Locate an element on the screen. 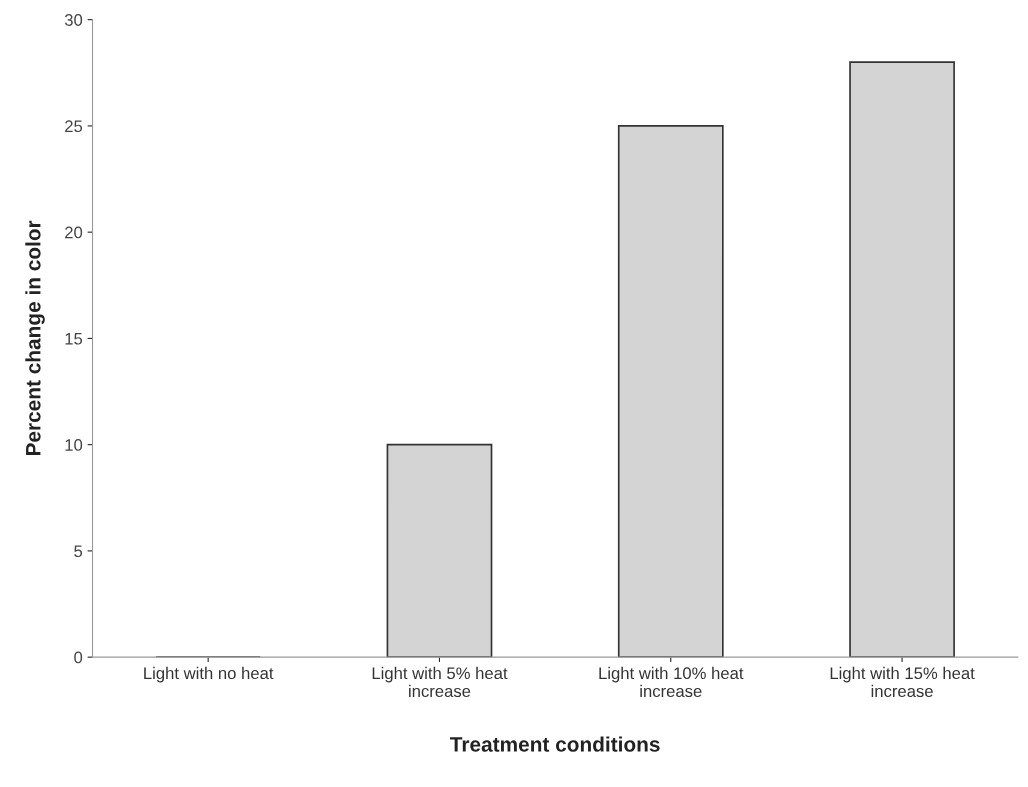 The width and height of the screenshot is (1028, 787). y-tick-label: 10 is located at coordinates (74, 445).